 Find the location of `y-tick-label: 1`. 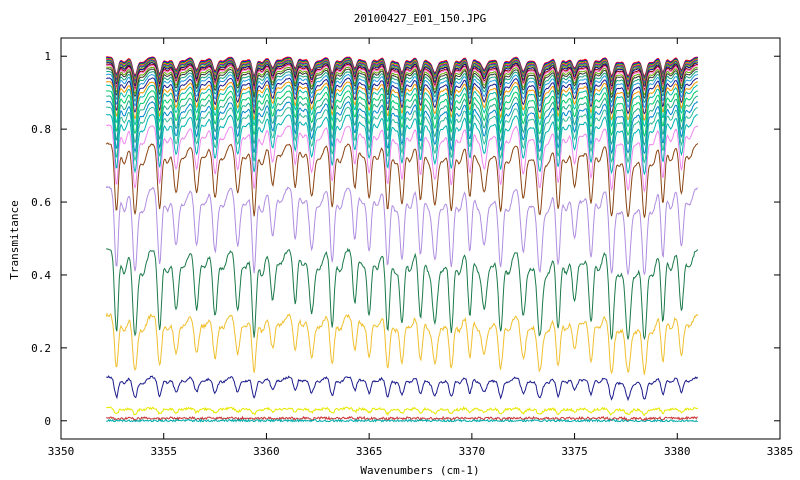

y-tick-label: 1 is located at coordinates (47, 56).